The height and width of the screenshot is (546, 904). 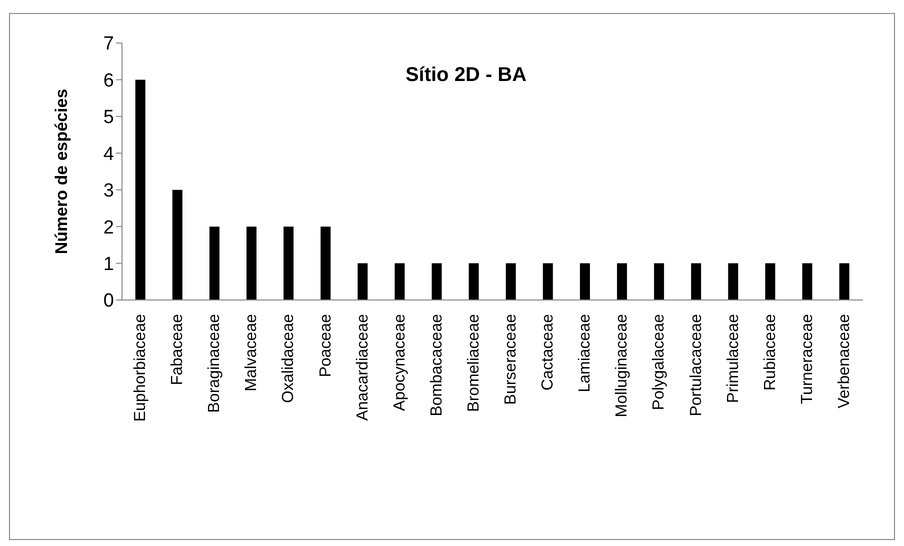 I want to click on y-tick-label: 3, so click(x=108, y=191).